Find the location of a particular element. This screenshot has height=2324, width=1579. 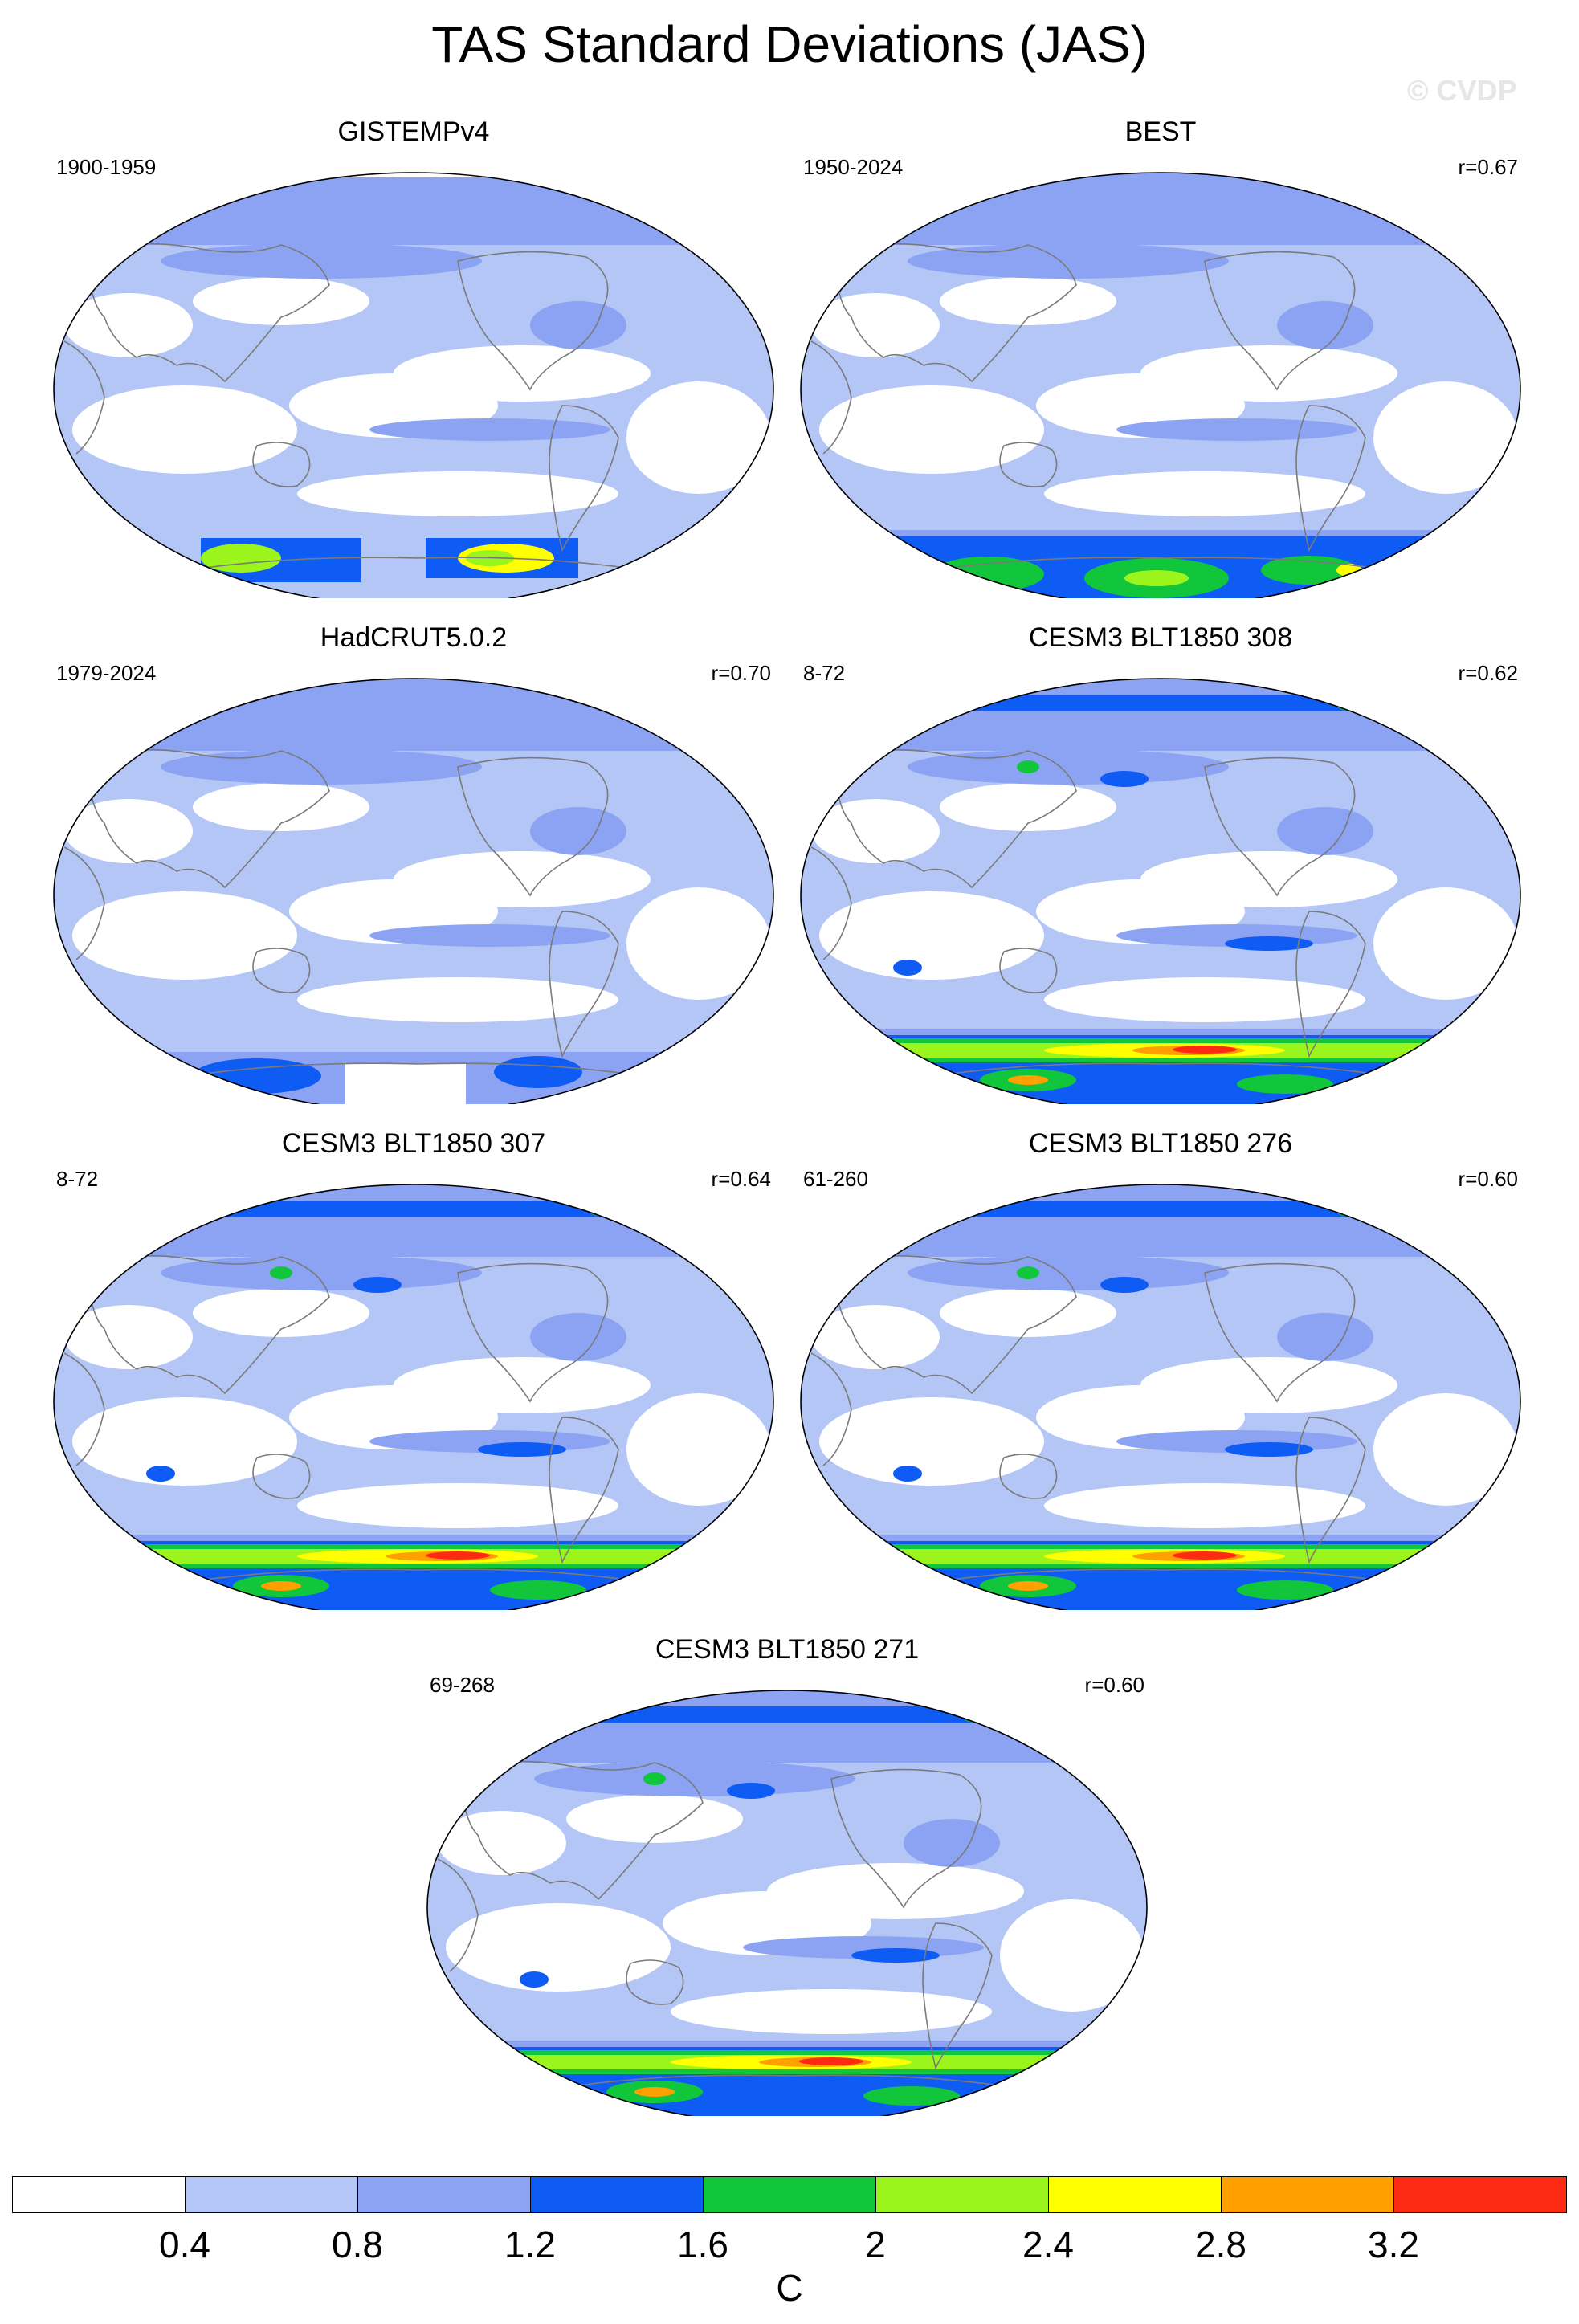

arctic-region is located at coordinates (1160, 209).